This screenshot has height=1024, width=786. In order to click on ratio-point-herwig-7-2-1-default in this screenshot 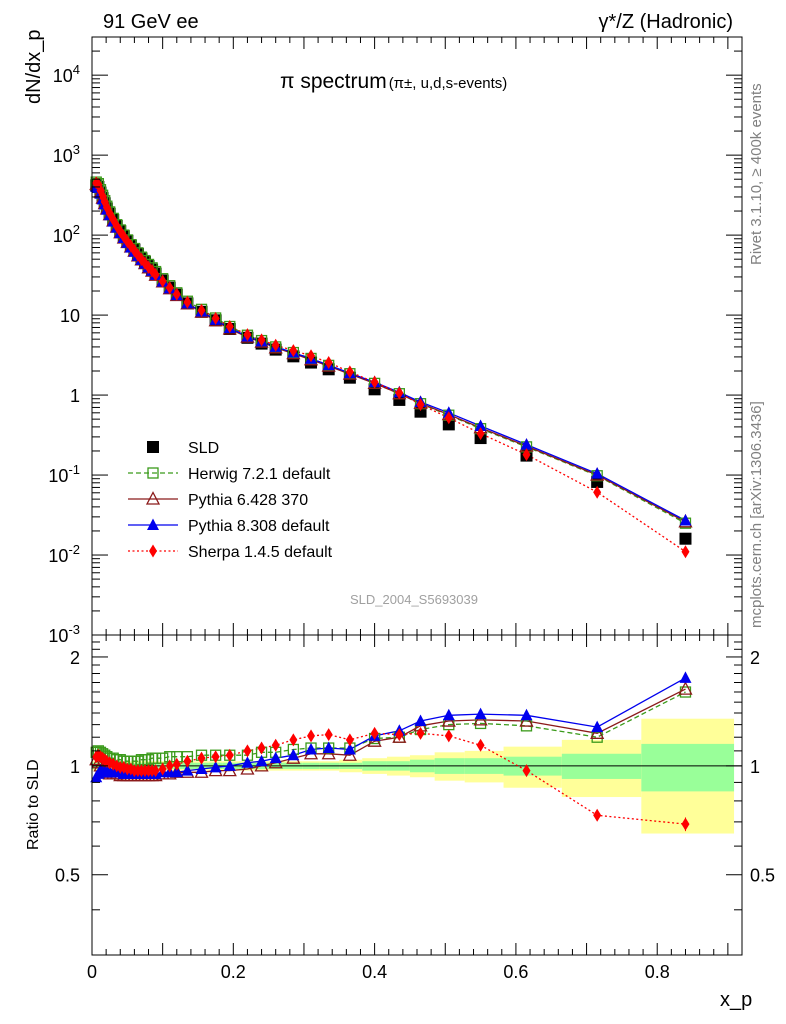, I will do `click(155, 758)`.